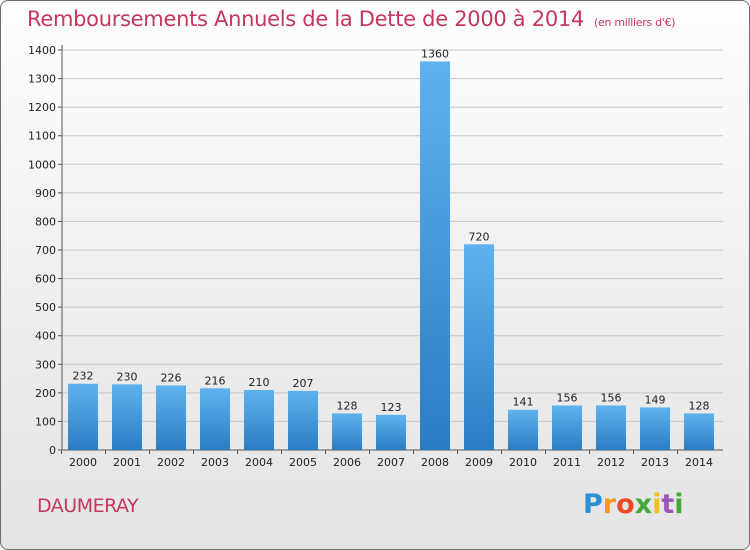 The height and width of the screenshot is (550, 750). I want to click on x-tick-label: 2003, so click(215, 462).